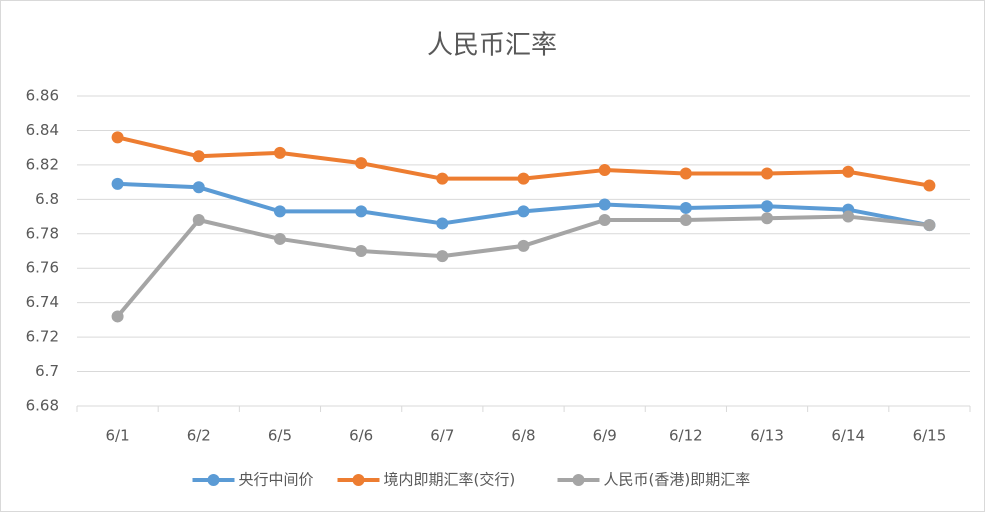  I want to click on y-tick-label: 6.76, so click(42, 268).